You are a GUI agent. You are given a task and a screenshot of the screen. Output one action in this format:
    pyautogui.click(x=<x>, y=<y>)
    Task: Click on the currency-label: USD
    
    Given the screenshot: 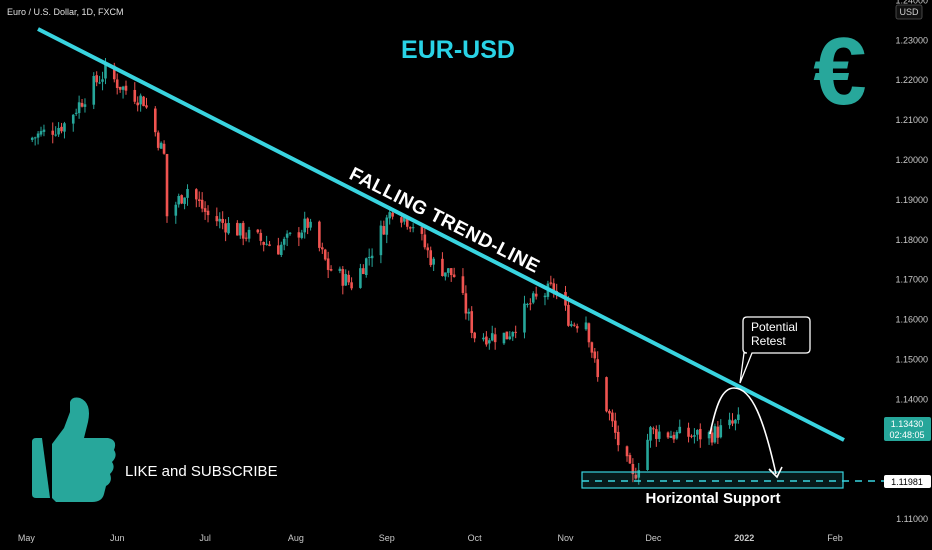 What is the action you would take?
    pyautogui.click(x=909, y=12)
    